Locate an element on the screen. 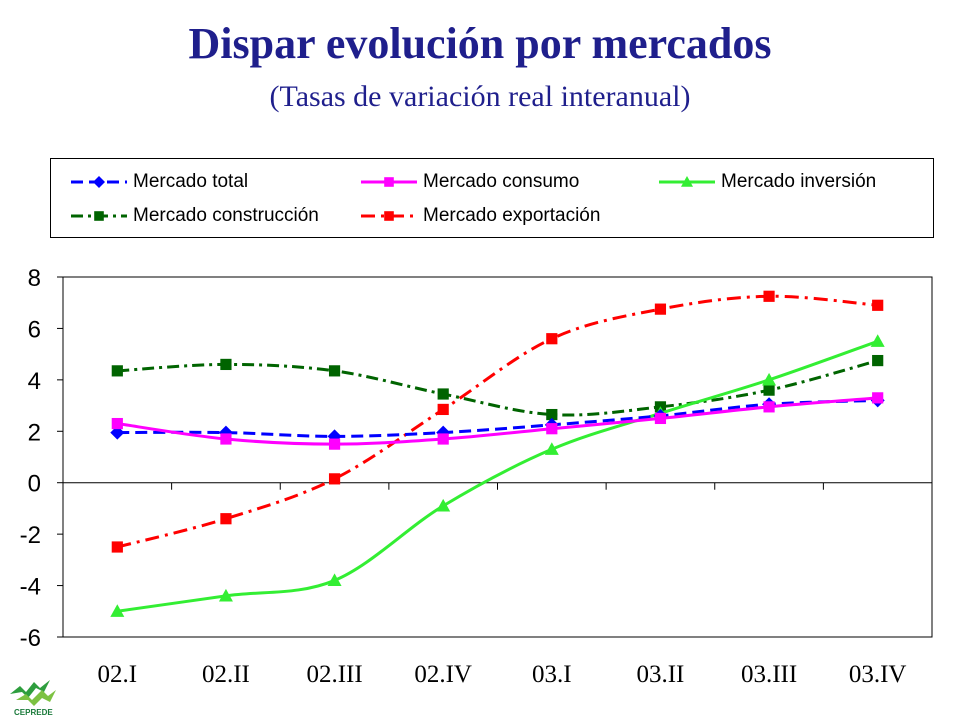  legend-label: Mercado exportación is located at coordinates (512, 215).